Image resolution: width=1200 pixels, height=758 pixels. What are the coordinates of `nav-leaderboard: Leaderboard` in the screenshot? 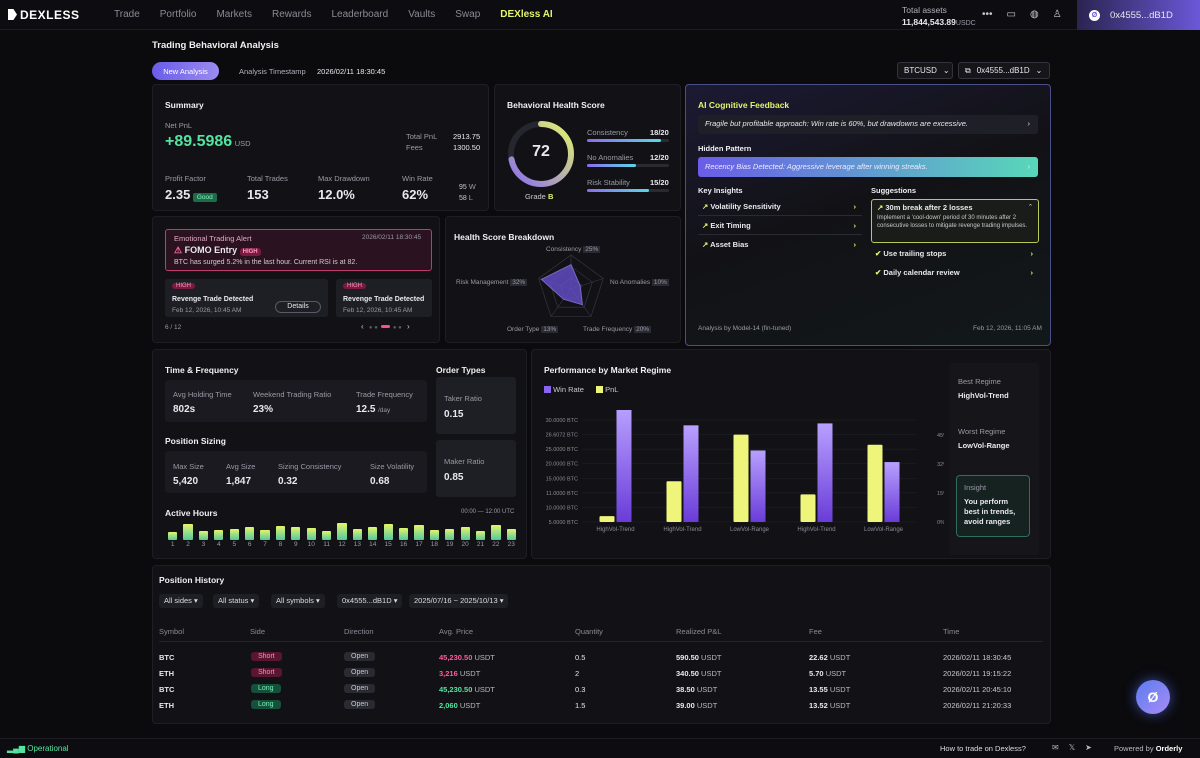 It's located at (360, 14).